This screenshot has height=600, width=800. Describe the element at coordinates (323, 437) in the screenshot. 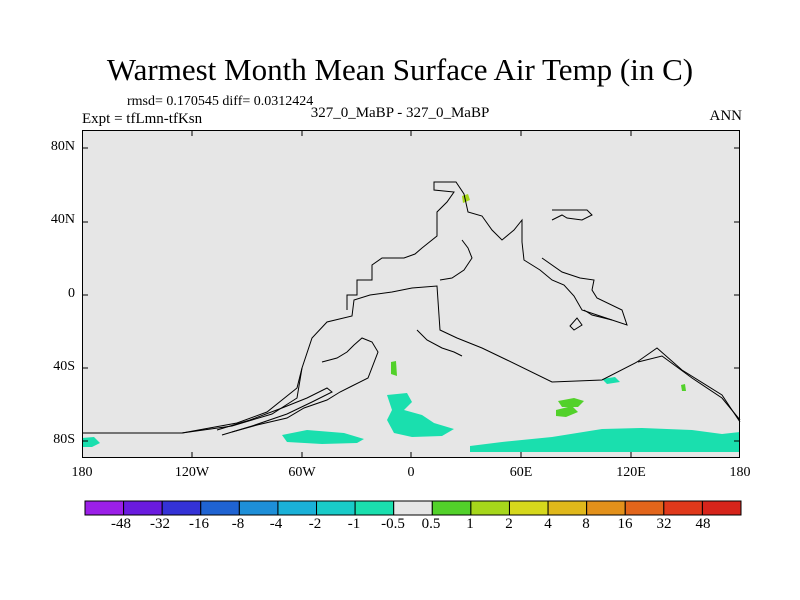

I see `teal-patch-south-atlantic` at that location.